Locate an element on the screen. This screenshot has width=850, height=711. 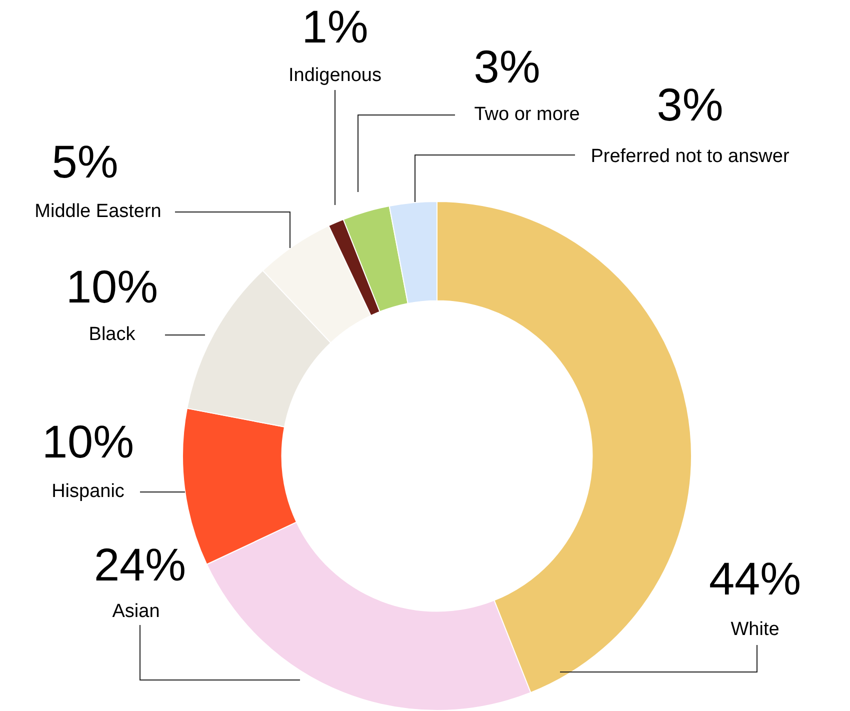
slice-label: Black is located at coordinates (112, 335).